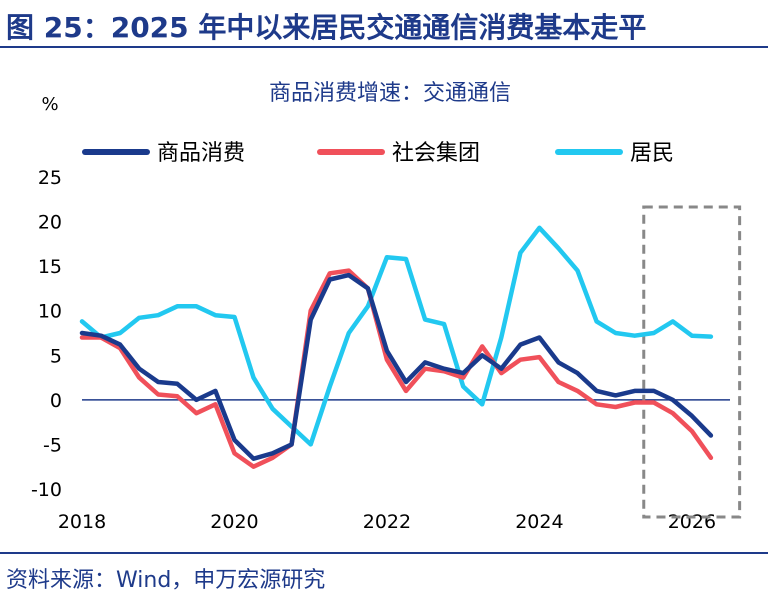 This screenshot has width=768, height=600. I want to click on legend: 商品消费 社会集团 居民, so click(378, 153).